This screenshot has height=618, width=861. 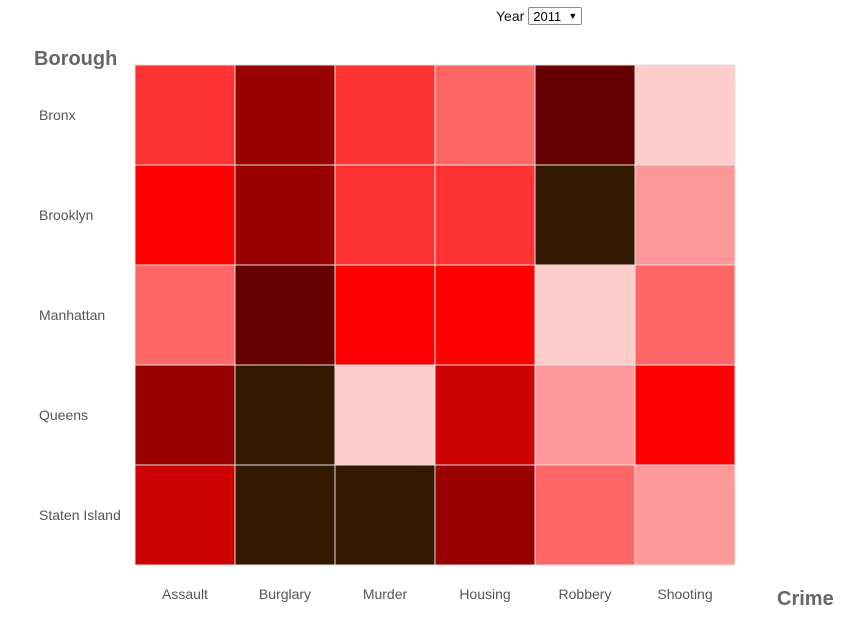 What do you see at coordinates (485, 115) in the screenshot?
I see `cell-bronx-housing` at bounding box center [485, 115].